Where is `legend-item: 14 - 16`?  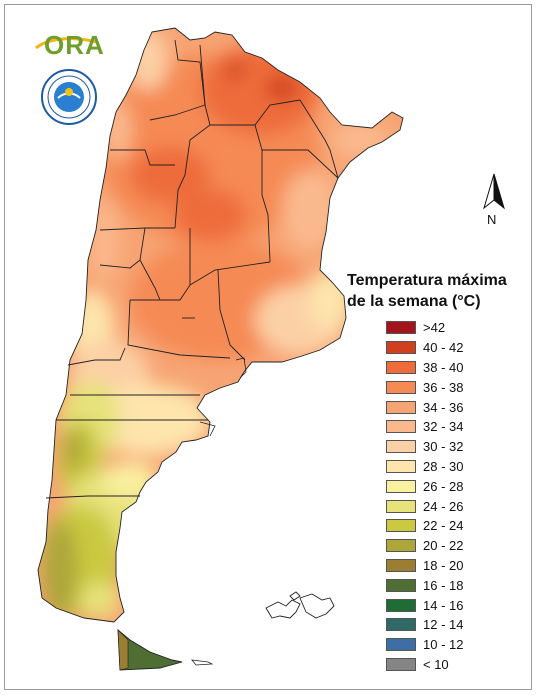 legend-item: 14 - 16 is located at coordinates (424, 605).